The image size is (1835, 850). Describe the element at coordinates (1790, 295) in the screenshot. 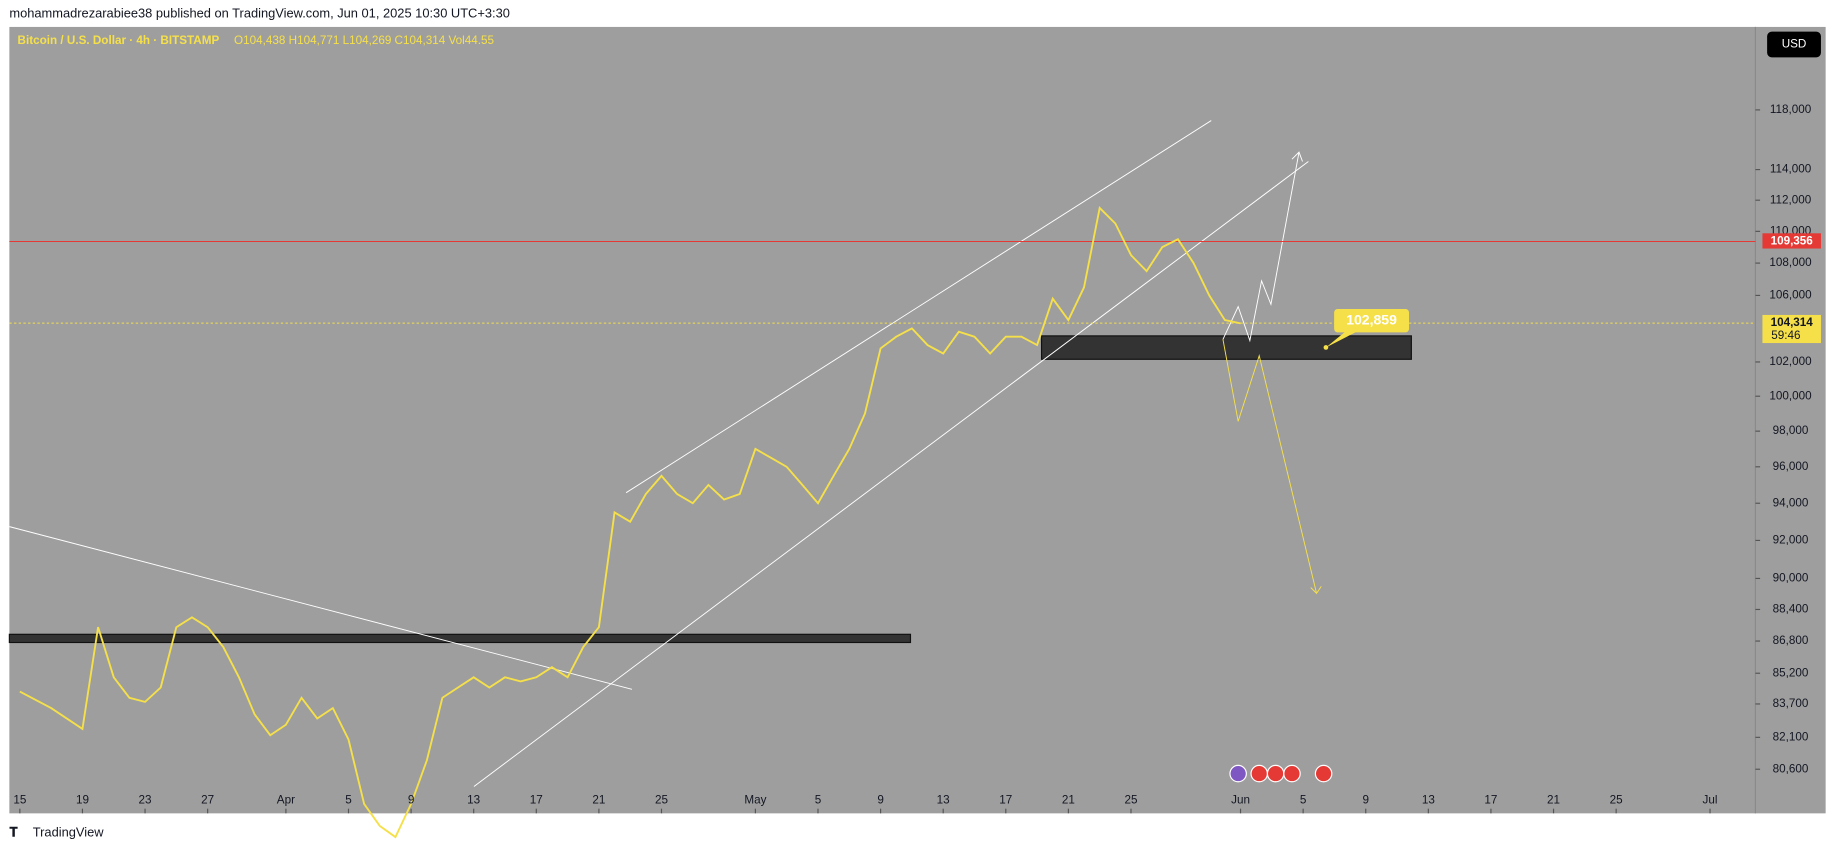

I see `y-tick-label: 106,000` at that location.